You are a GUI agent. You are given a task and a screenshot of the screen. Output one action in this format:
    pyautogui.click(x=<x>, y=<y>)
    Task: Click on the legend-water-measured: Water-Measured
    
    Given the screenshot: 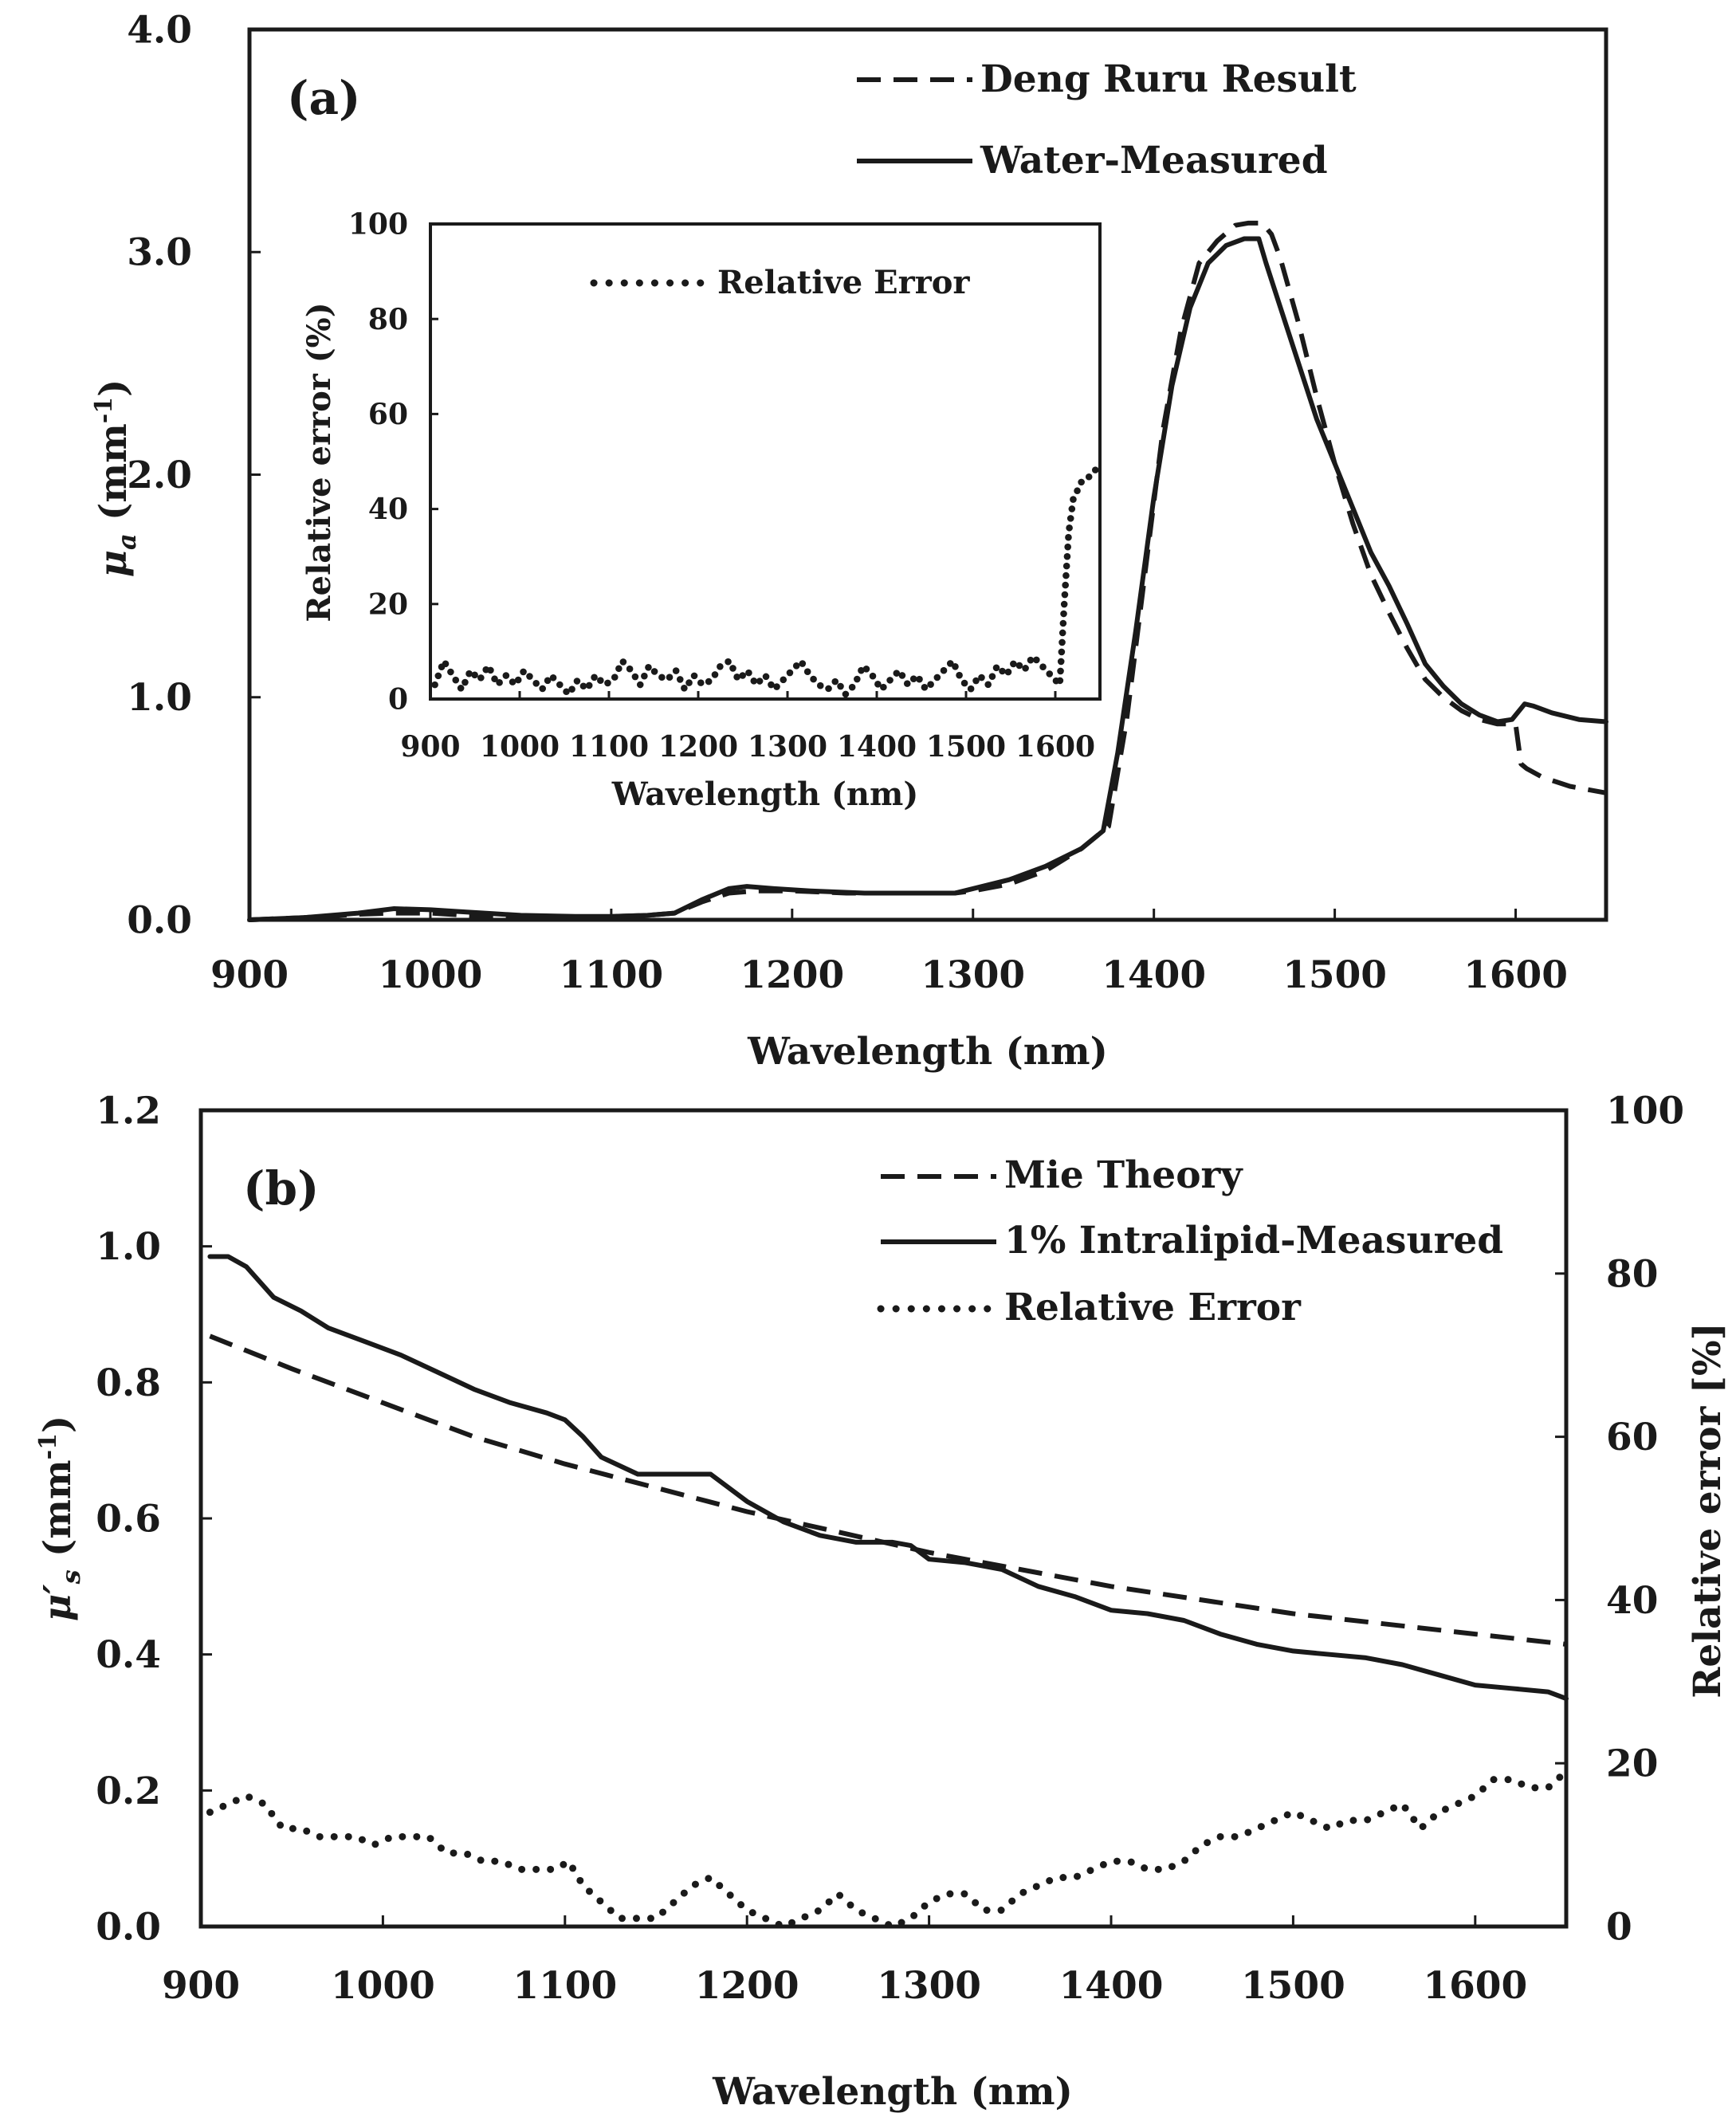 What is the action you would take?
    pyautogui.click(x=1154, y=161)
    